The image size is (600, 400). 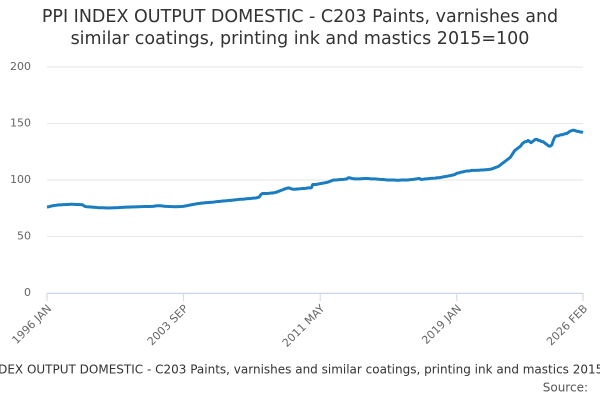 I want to click on x-tick-label: 2003 SEP, so click(x=168, y=325).